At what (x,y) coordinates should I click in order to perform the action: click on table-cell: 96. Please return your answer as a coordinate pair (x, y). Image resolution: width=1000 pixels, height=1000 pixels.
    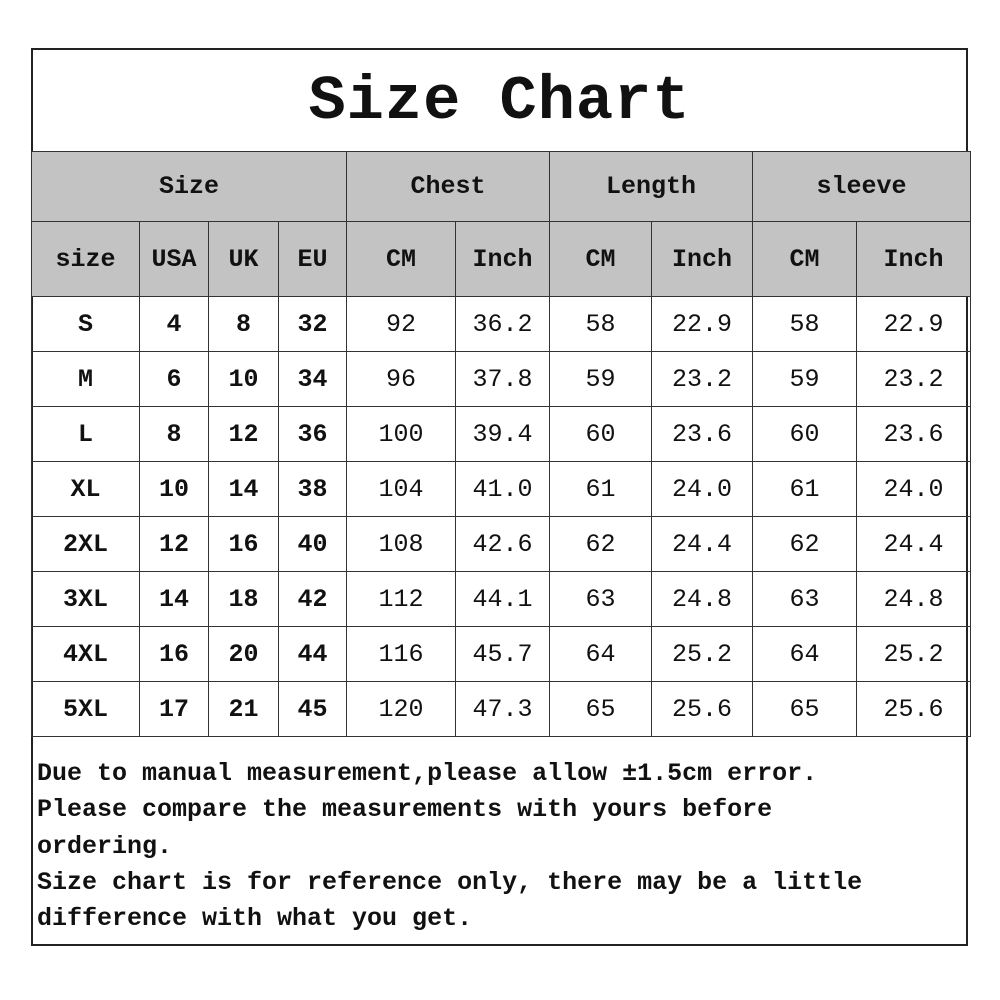
    Looking at the image, I should click on (401, 379).